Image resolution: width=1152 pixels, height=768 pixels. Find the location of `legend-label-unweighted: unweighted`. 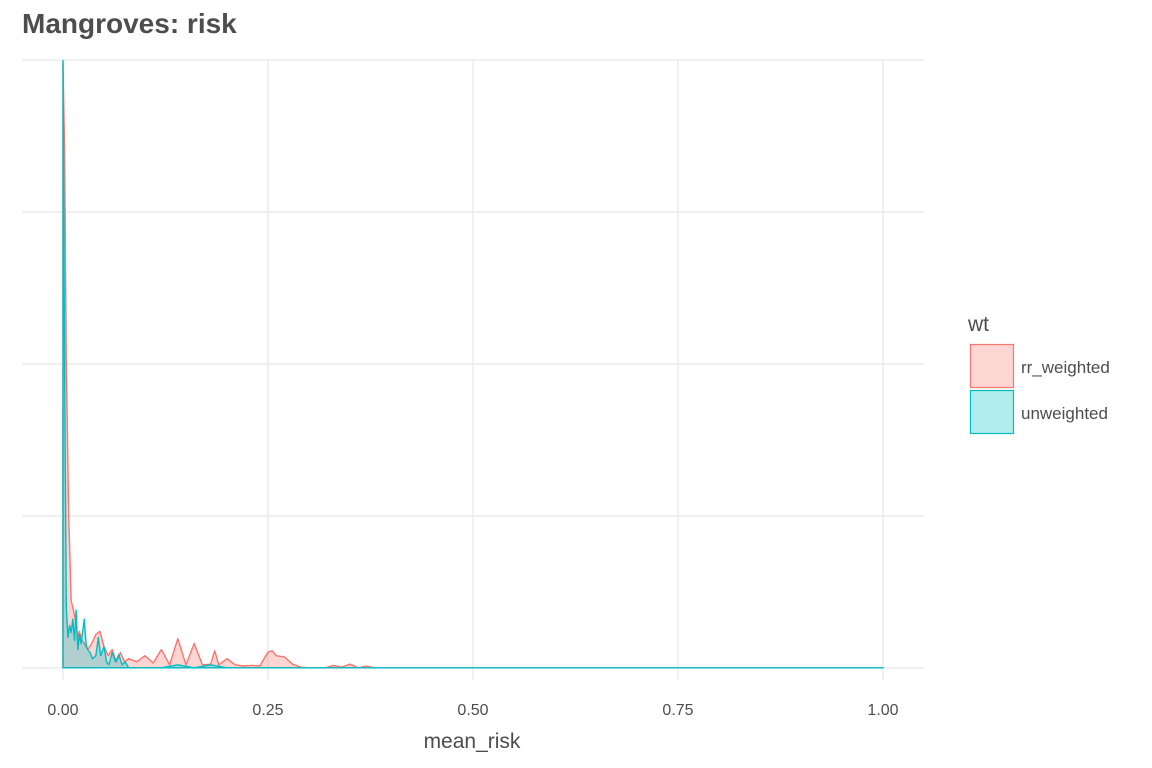

legend-label-unweighted: unweighted is located at coordinates (1064, 413).